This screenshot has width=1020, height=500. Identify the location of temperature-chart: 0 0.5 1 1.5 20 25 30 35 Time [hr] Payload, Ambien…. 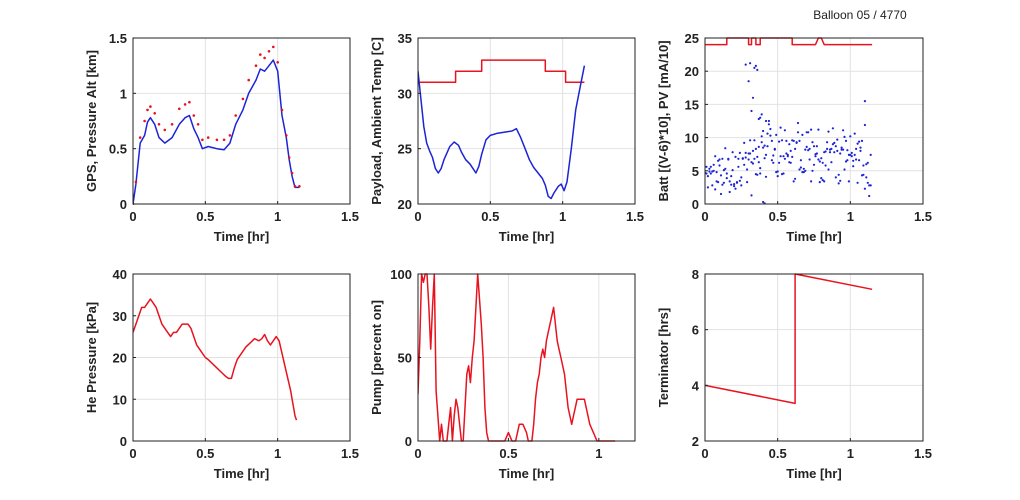
(506, 137).